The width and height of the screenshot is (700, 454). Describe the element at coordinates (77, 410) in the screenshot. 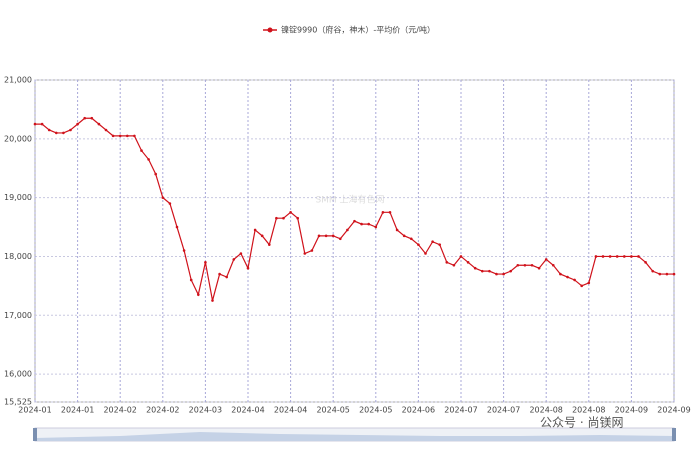

I see `x-tick-label: 2024-01` at that location.